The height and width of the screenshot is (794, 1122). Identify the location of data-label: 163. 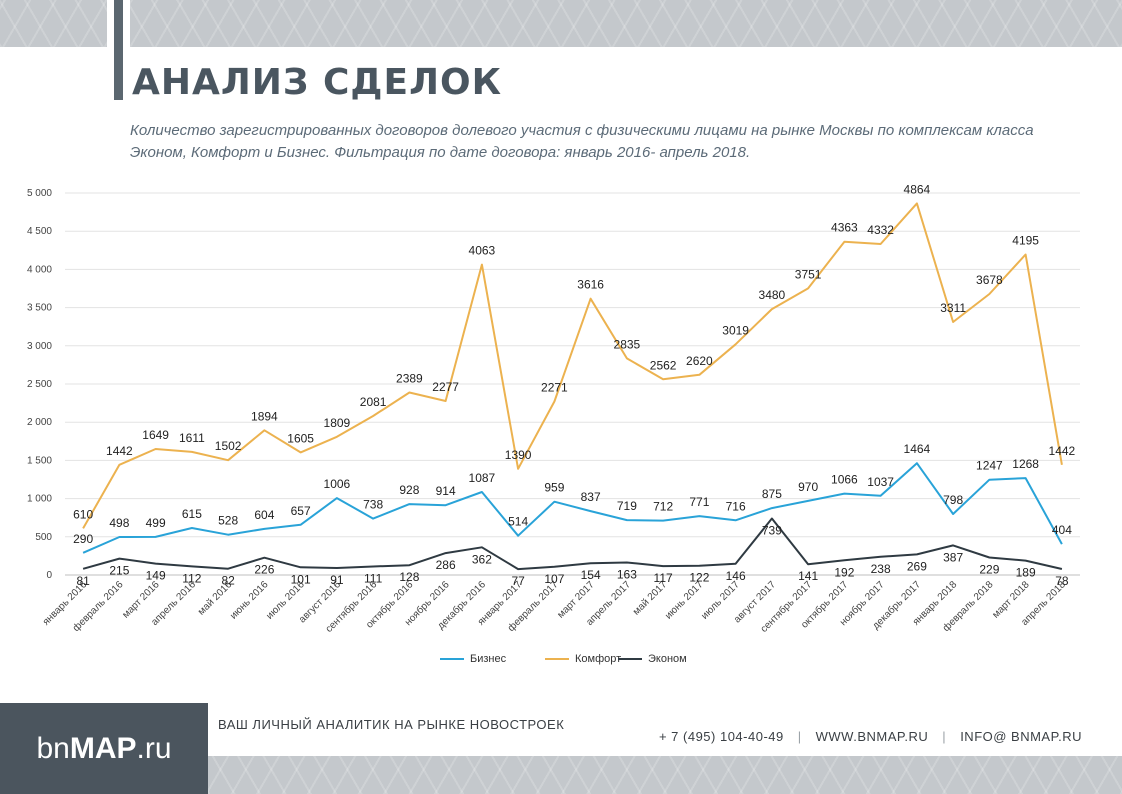
(627, 575).